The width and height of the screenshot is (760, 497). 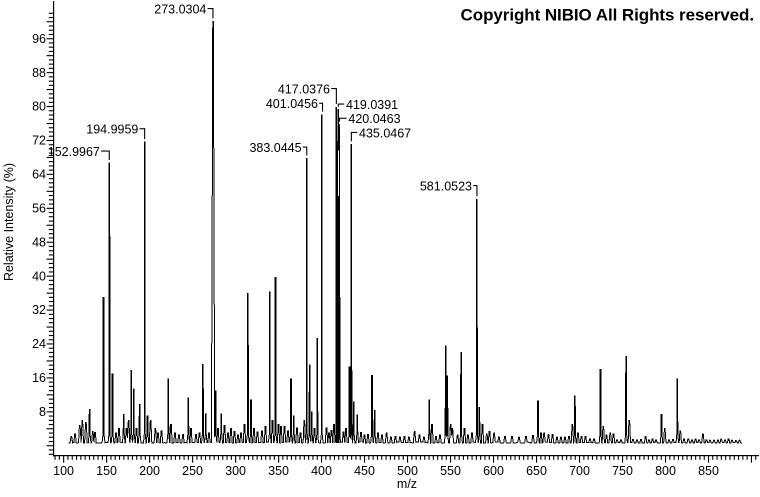 What do you see at coordinates (39, 276) in the screenshot?
I see `svg-text: 40` at bounding box center [39, 276].